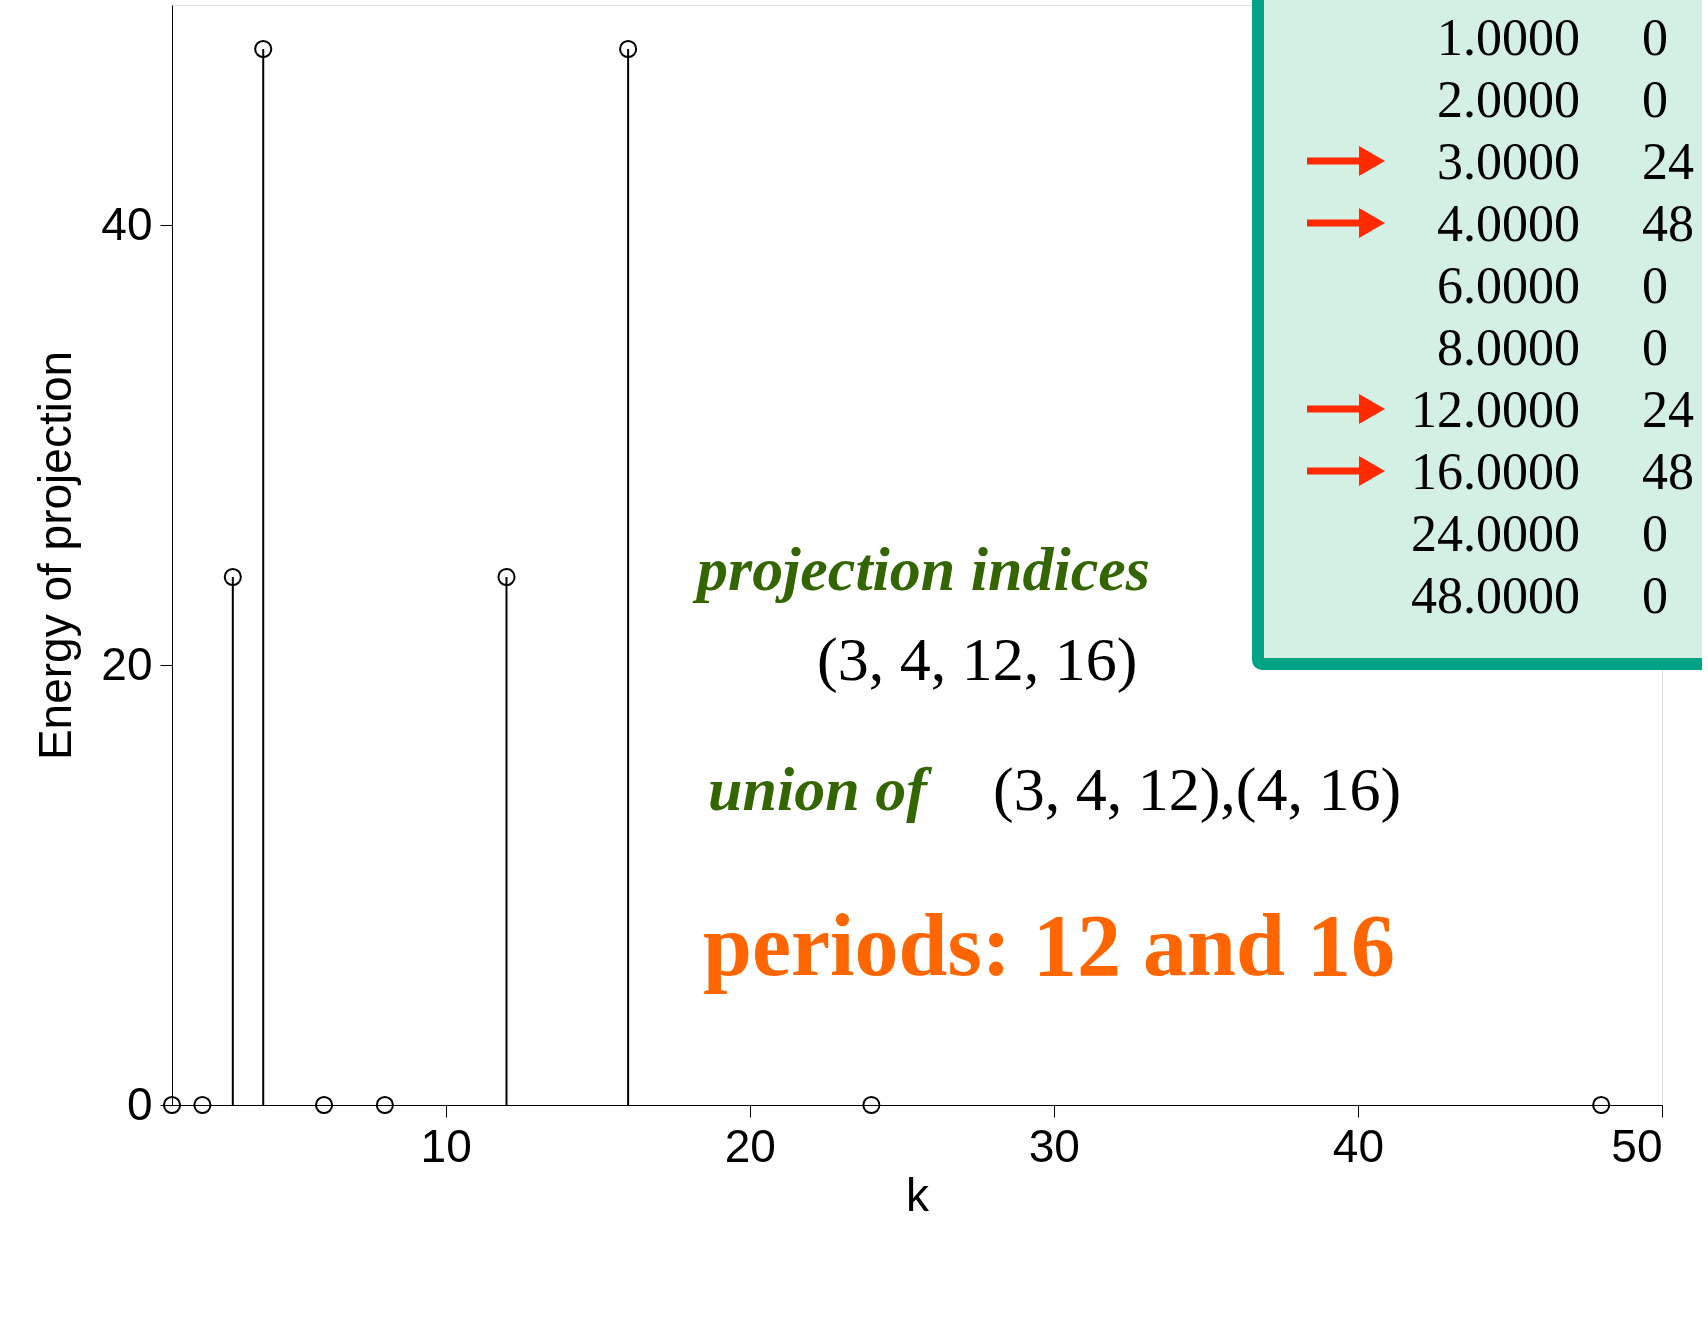  I want to click on annotation: (3, 4, 12),(4, 16), so click(1197, 789).